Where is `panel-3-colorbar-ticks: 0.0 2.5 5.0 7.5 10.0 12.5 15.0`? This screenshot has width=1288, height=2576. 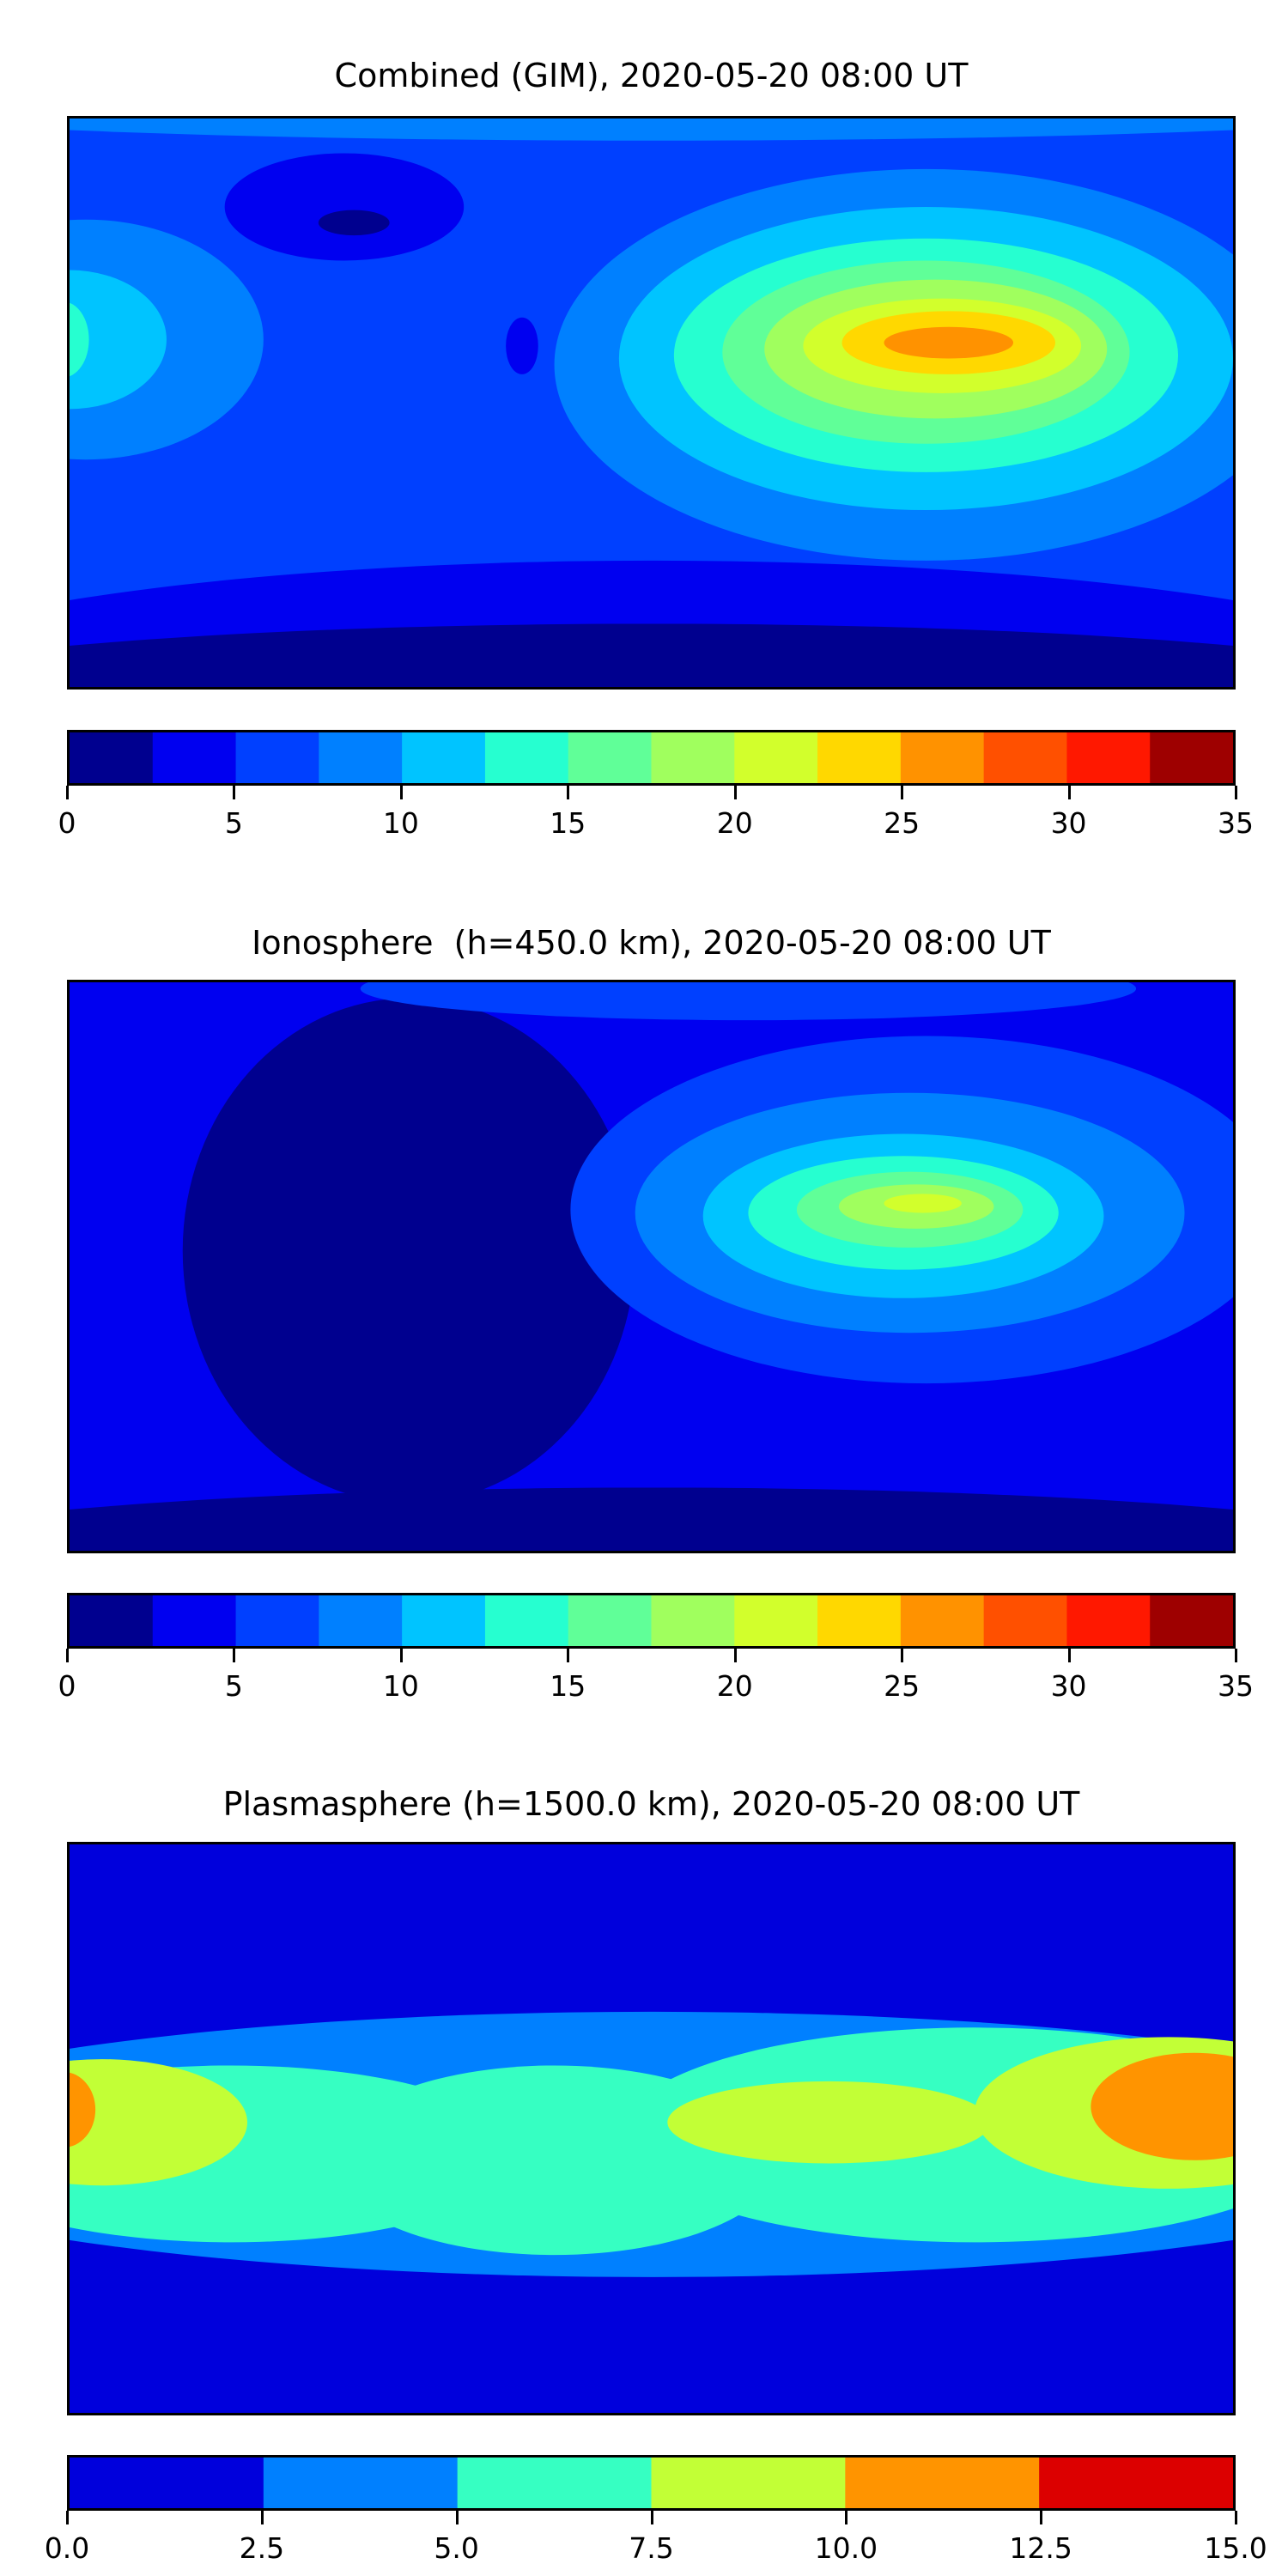
panel-3-colorbar-ticks: 0.0 2.5 5.0 7.5 10.0 12.5 15.0 is located at coordinates (656, 2541).